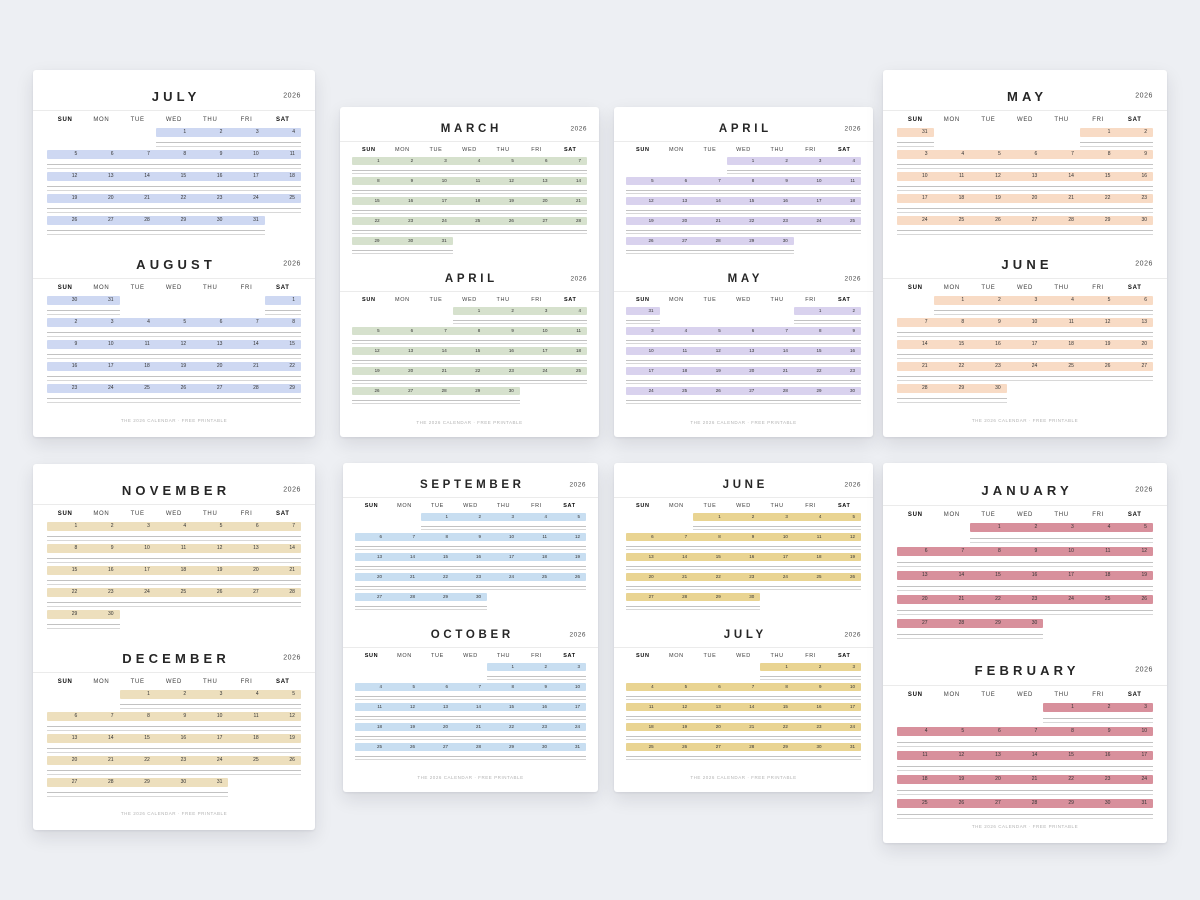 The image size is (1200, 900). I want to click on week-row: 25 26 27 28 29 30 31, so click(1025, 811).